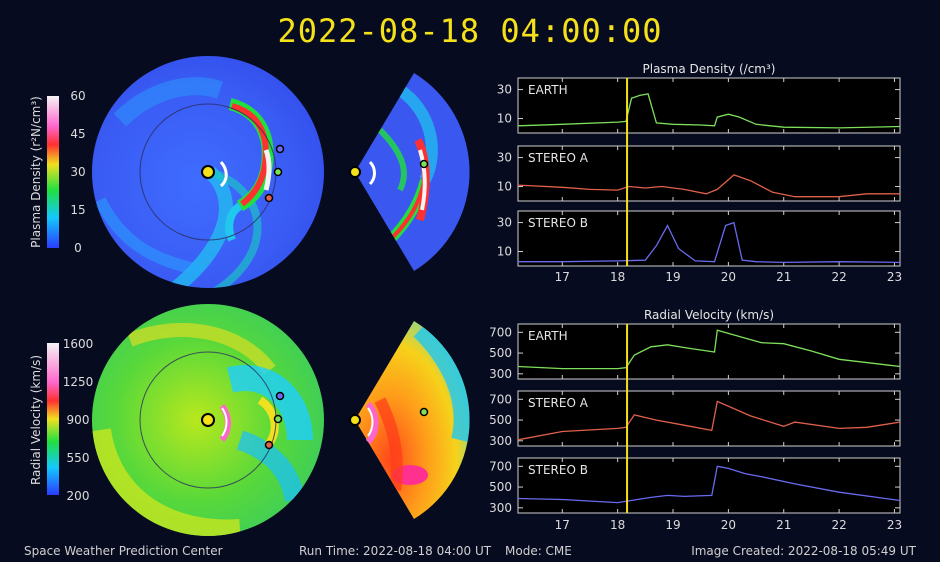  Describe the element at coordinates (278, 419) in the screenshot. I see `velocity-earth-marker` at that location.